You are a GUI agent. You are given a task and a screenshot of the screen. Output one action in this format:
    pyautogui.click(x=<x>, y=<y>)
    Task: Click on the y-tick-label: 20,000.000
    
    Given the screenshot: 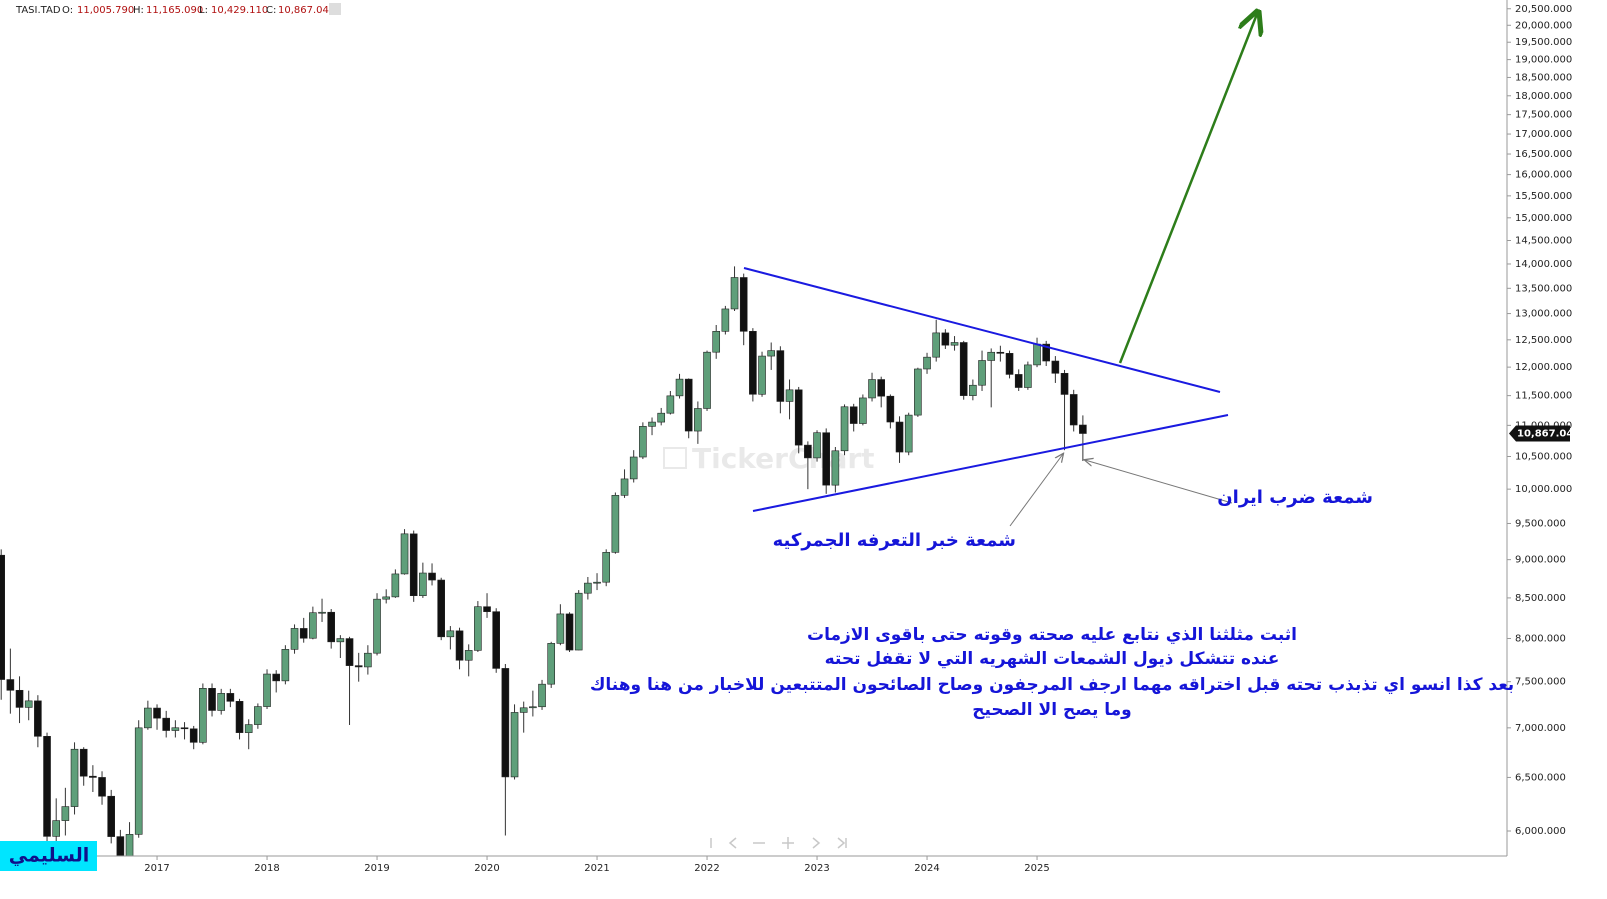 What is the action you would take?
    pyautogui.click(x=1543, y=25)
    